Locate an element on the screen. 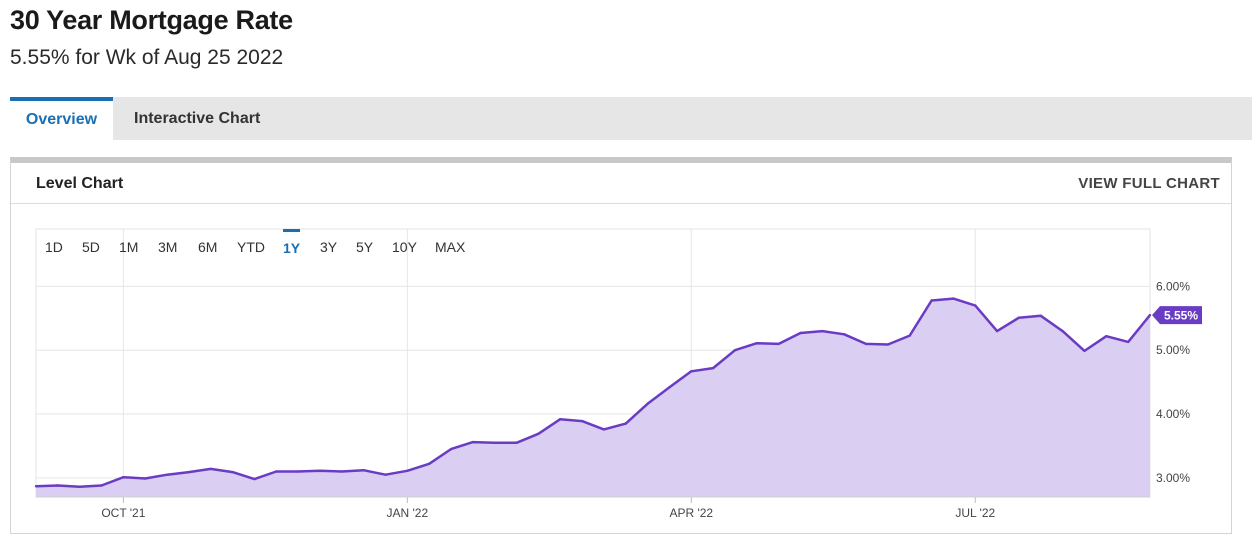 The height and width of the screenshot is (548, 1252). range-6m: 6M is located at coordinates (208, 247).